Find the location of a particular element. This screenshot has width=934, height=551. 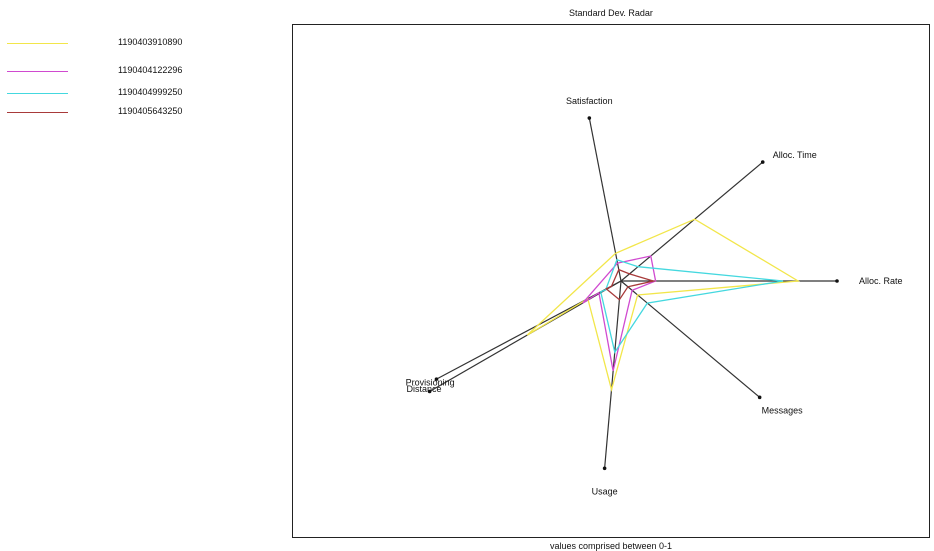

legend-item: 1190403910890 is located at coordinates (145, 43).